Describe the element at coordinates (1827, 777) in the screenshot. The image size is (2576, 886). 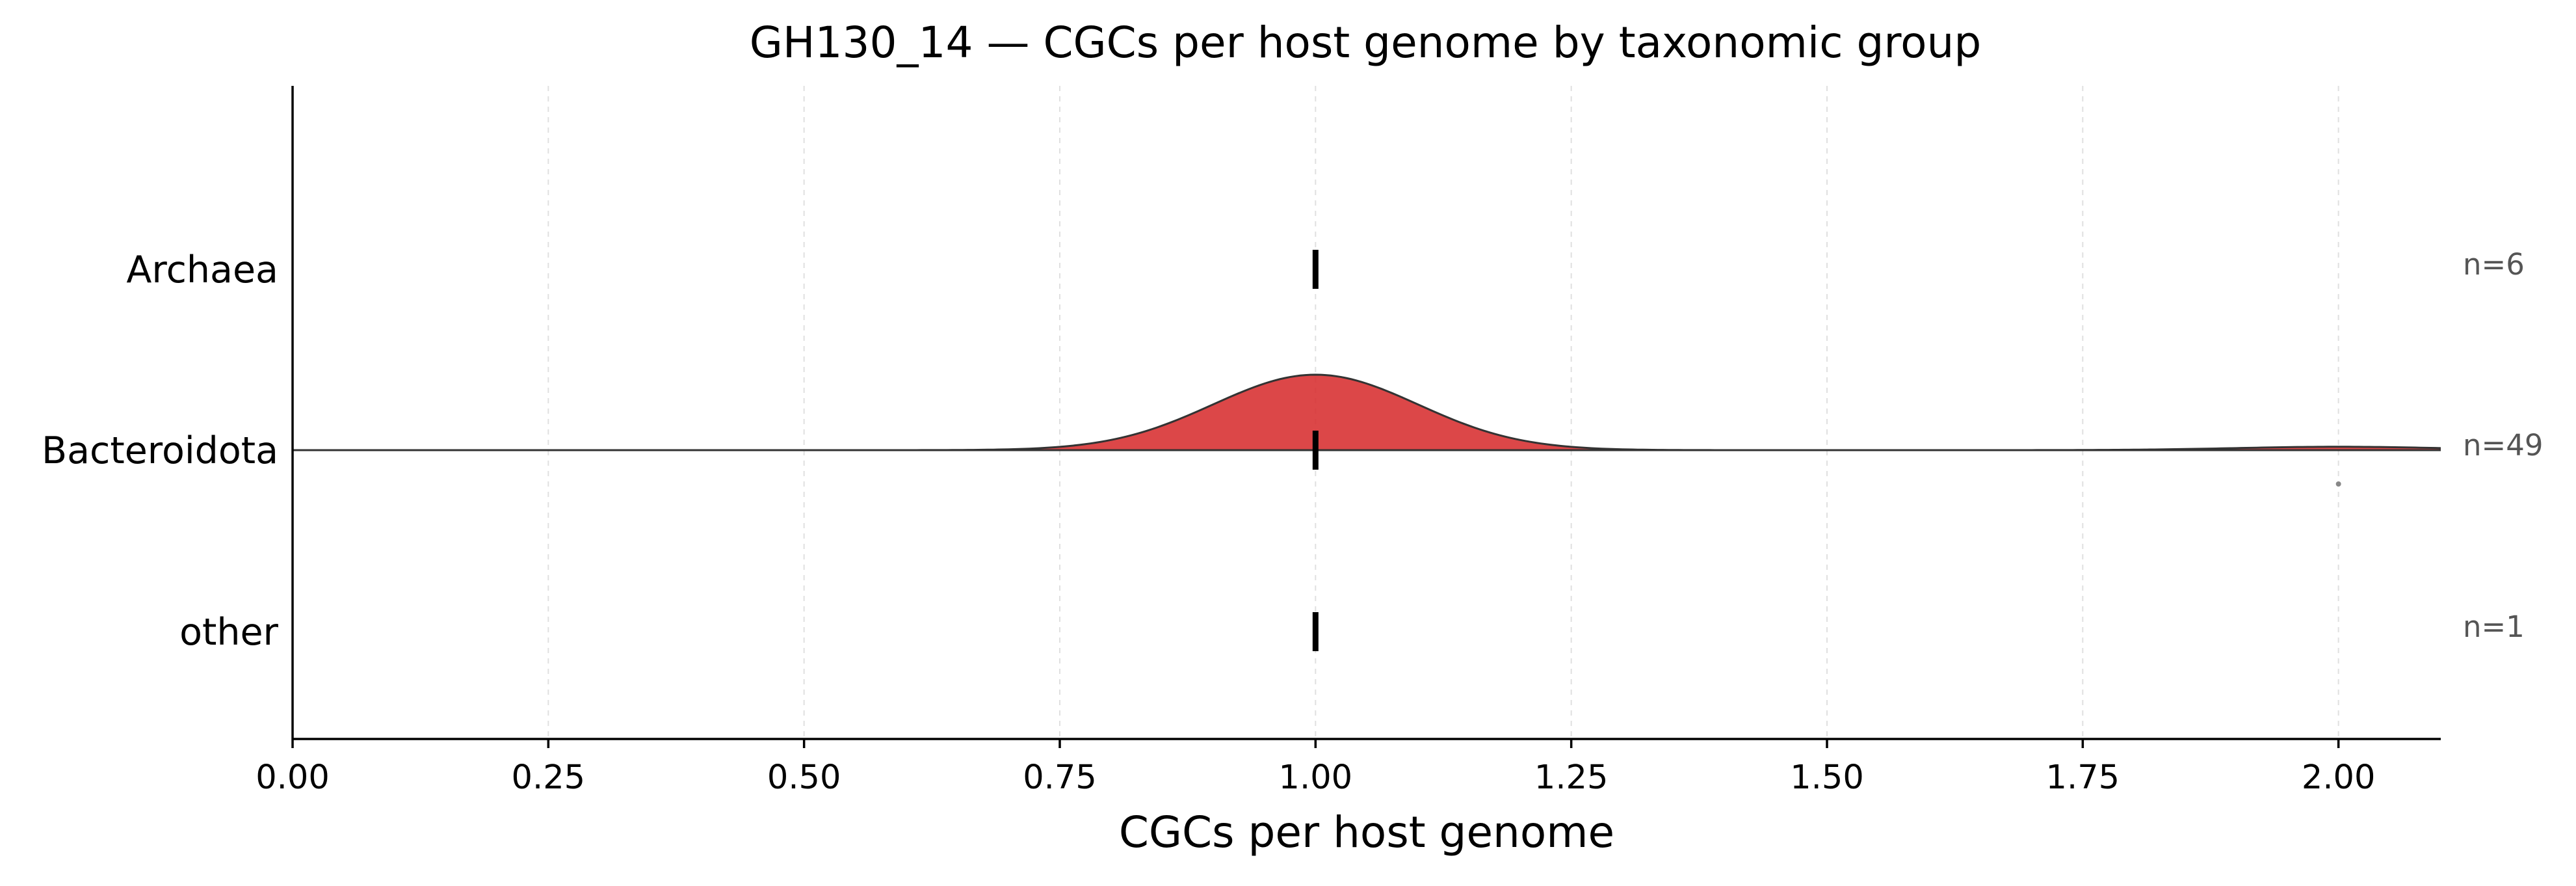
I see `x-tick-label: 1.50` at that location.